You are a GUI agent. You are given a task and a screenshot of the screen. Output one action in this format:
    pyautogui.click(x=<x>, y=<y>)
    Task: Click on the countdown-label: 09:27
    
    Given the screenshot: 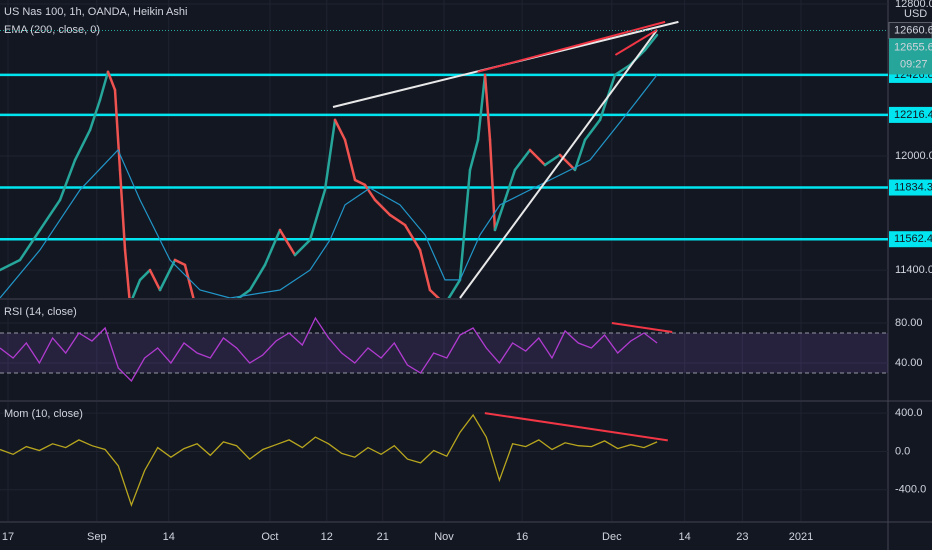 What is the action you would take?
    pyautogui.click(x=914, y=64)
    